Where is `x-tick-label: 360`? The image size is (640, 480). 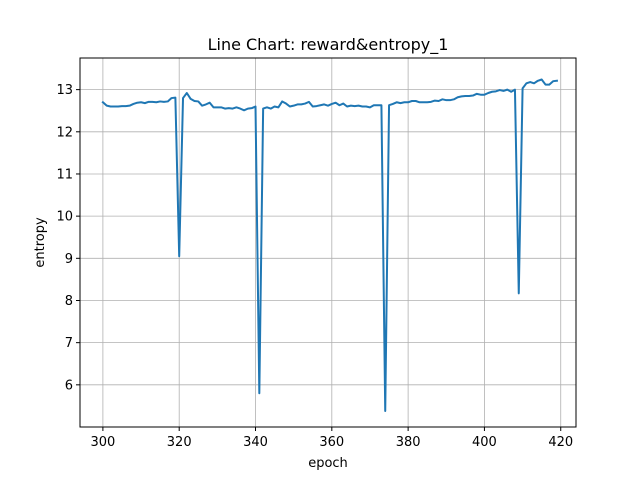
x-tick-label: 360 is located at coordinates (331, 442).